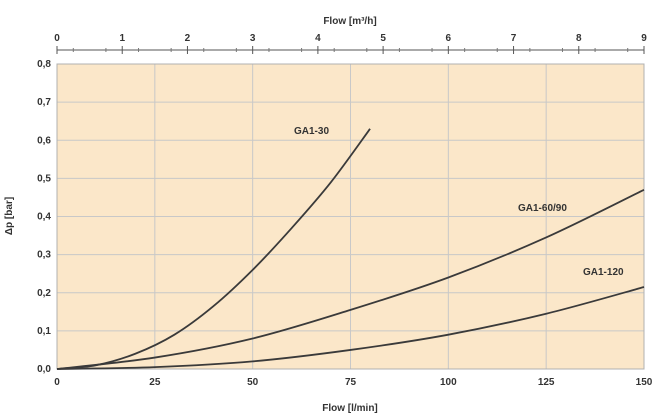  I want to click on top-tick-label: 8, so click(579, 38).